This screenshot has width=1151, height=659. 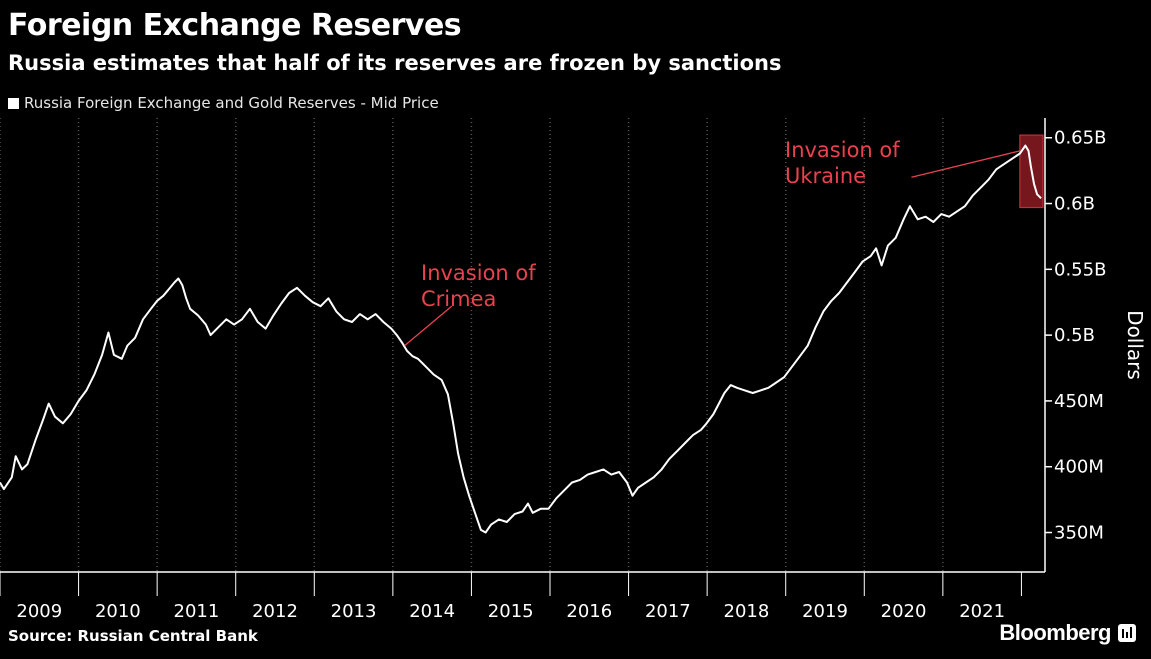 I want to click on y-tick-label: 0.65B, so click(x=1080, y=138).